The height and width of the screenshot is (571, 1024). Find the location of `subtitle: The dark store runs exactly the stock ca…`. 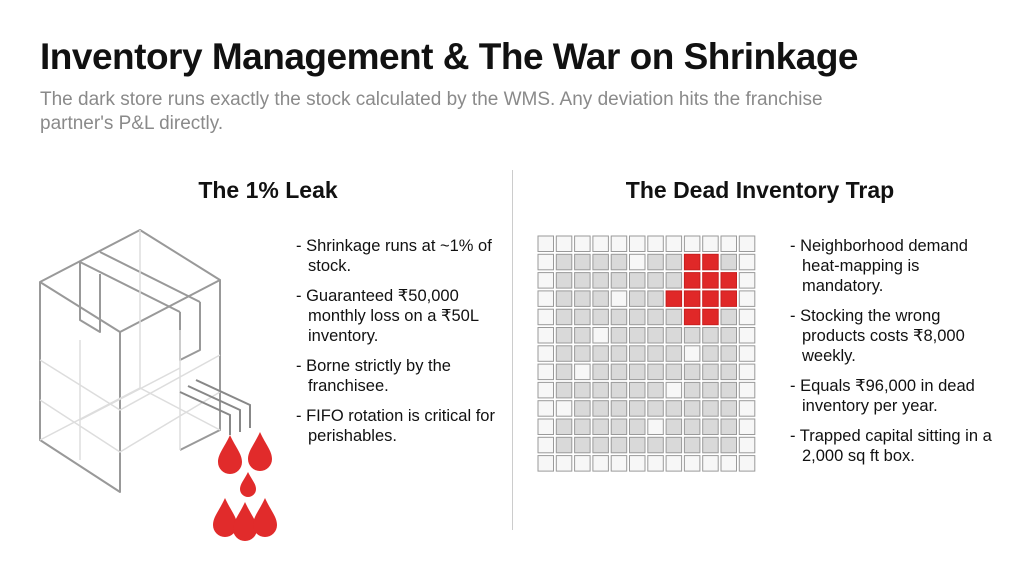

subtitle: The dark store runs exactly the stock ca… is located at coordinates (431, 111).